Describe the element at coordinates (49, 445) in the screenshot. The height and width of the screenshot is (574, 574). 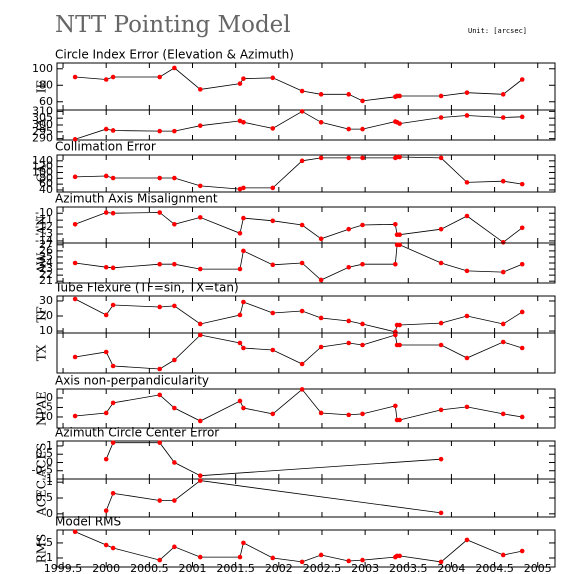
I see `y-tick-label: 1` at that location.